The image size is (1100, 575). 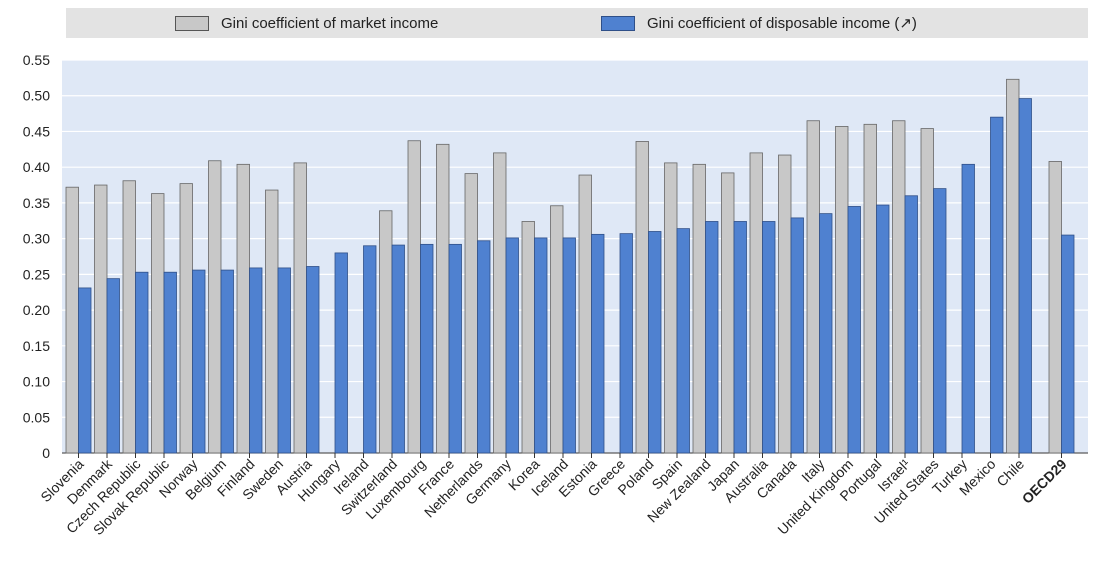 I want to click on y-tick-label: 0.50, so click(x=36, y=96).